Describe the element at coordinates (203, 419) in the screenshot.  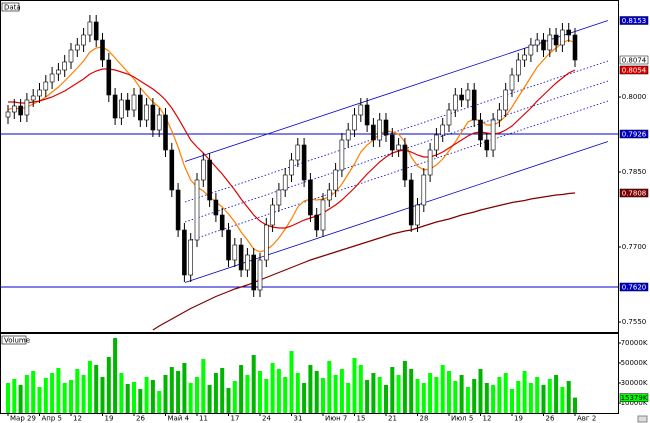
I see `x-tick-label: 11` at that location.